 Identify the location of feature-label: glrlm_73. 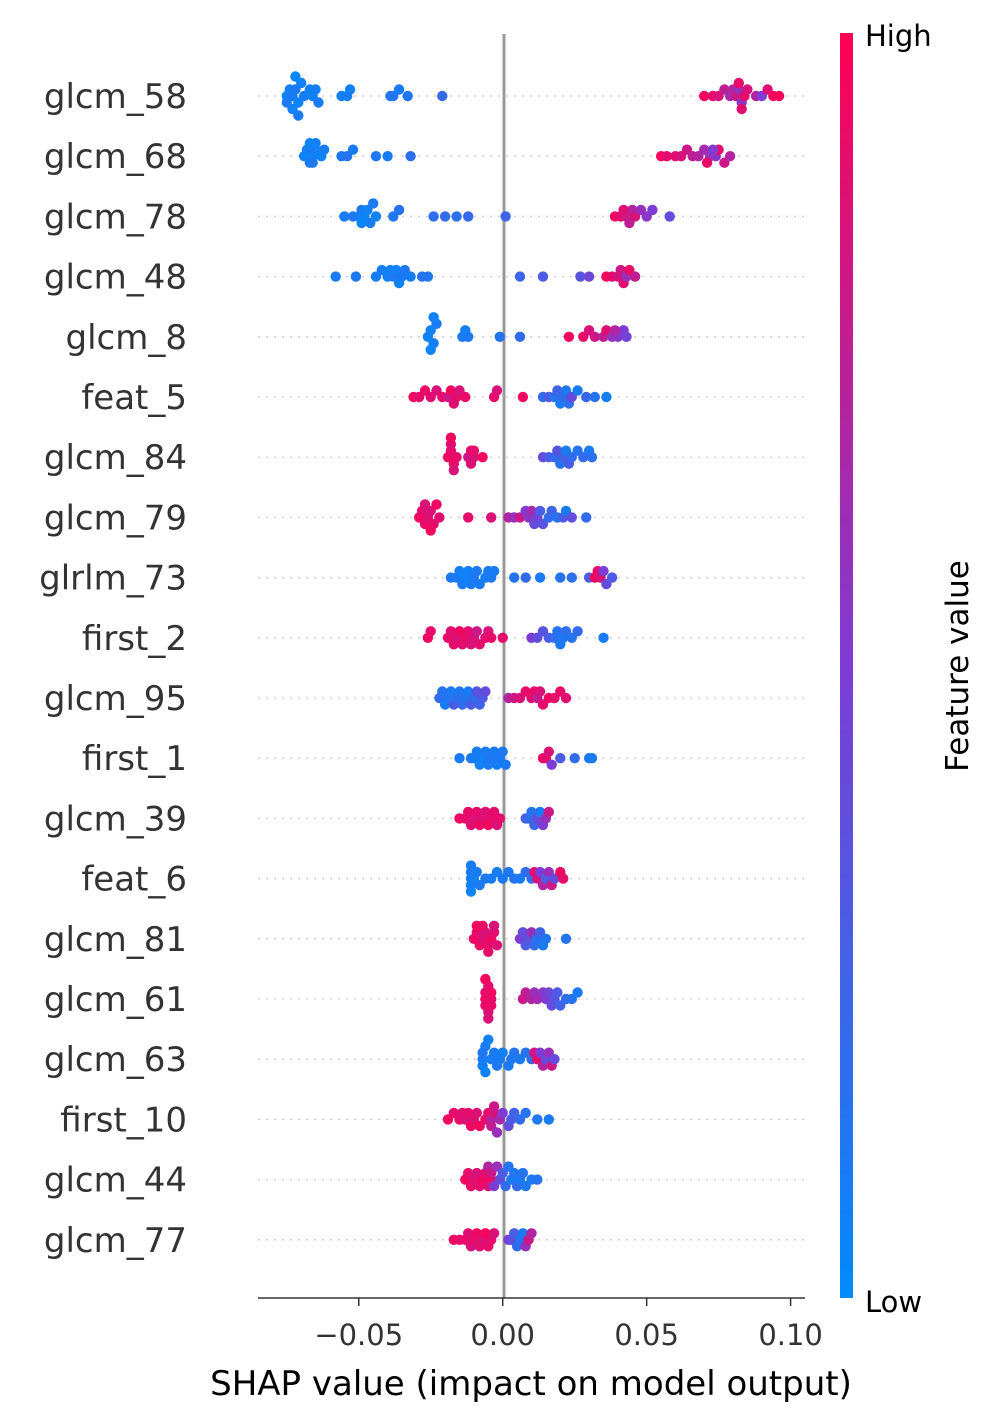
(113, 579).